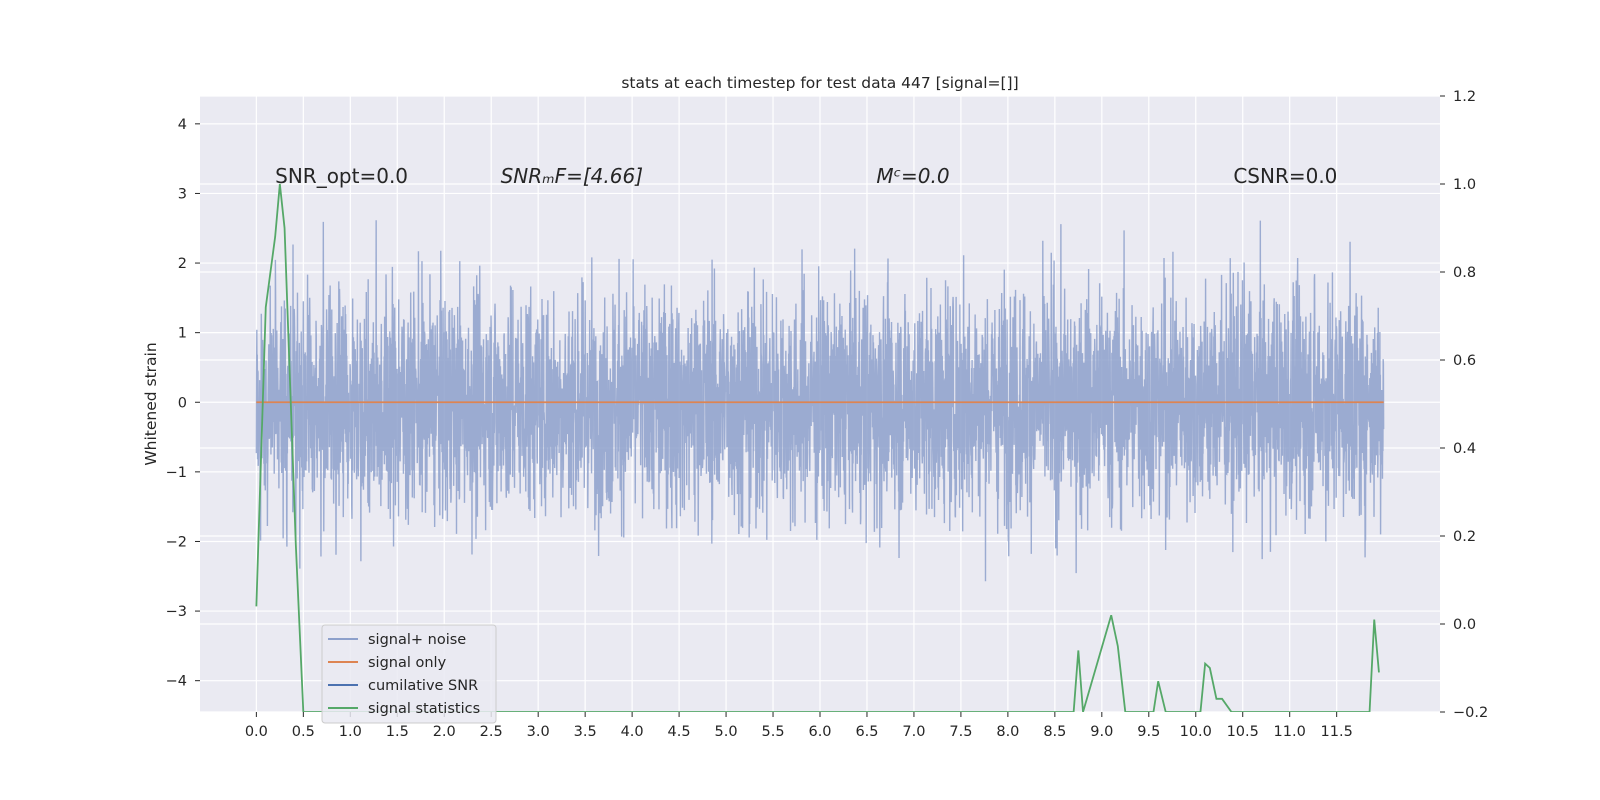 The image size is (1600, 800). I want to click on annotation-snr-mf: SNRₘF=[4.66], so click(572, 176).